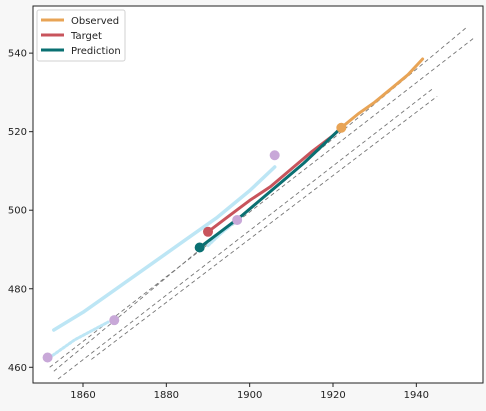 The width and height of the screenshot is (486, 411). I want to click on x-tick-label: 1900, so click(249, 395).